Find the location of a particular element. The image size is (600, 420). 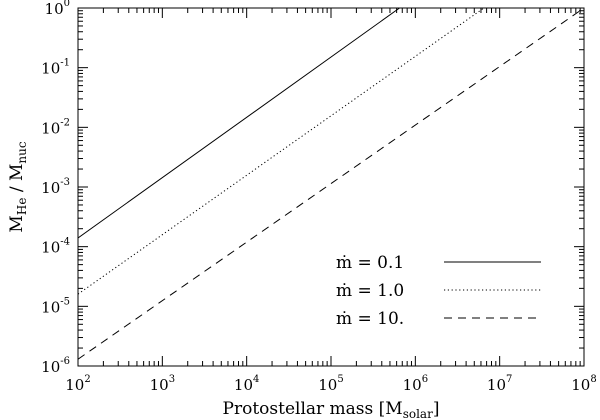

x-tick-label: 10⁴ is located at coordinates (246, 384).